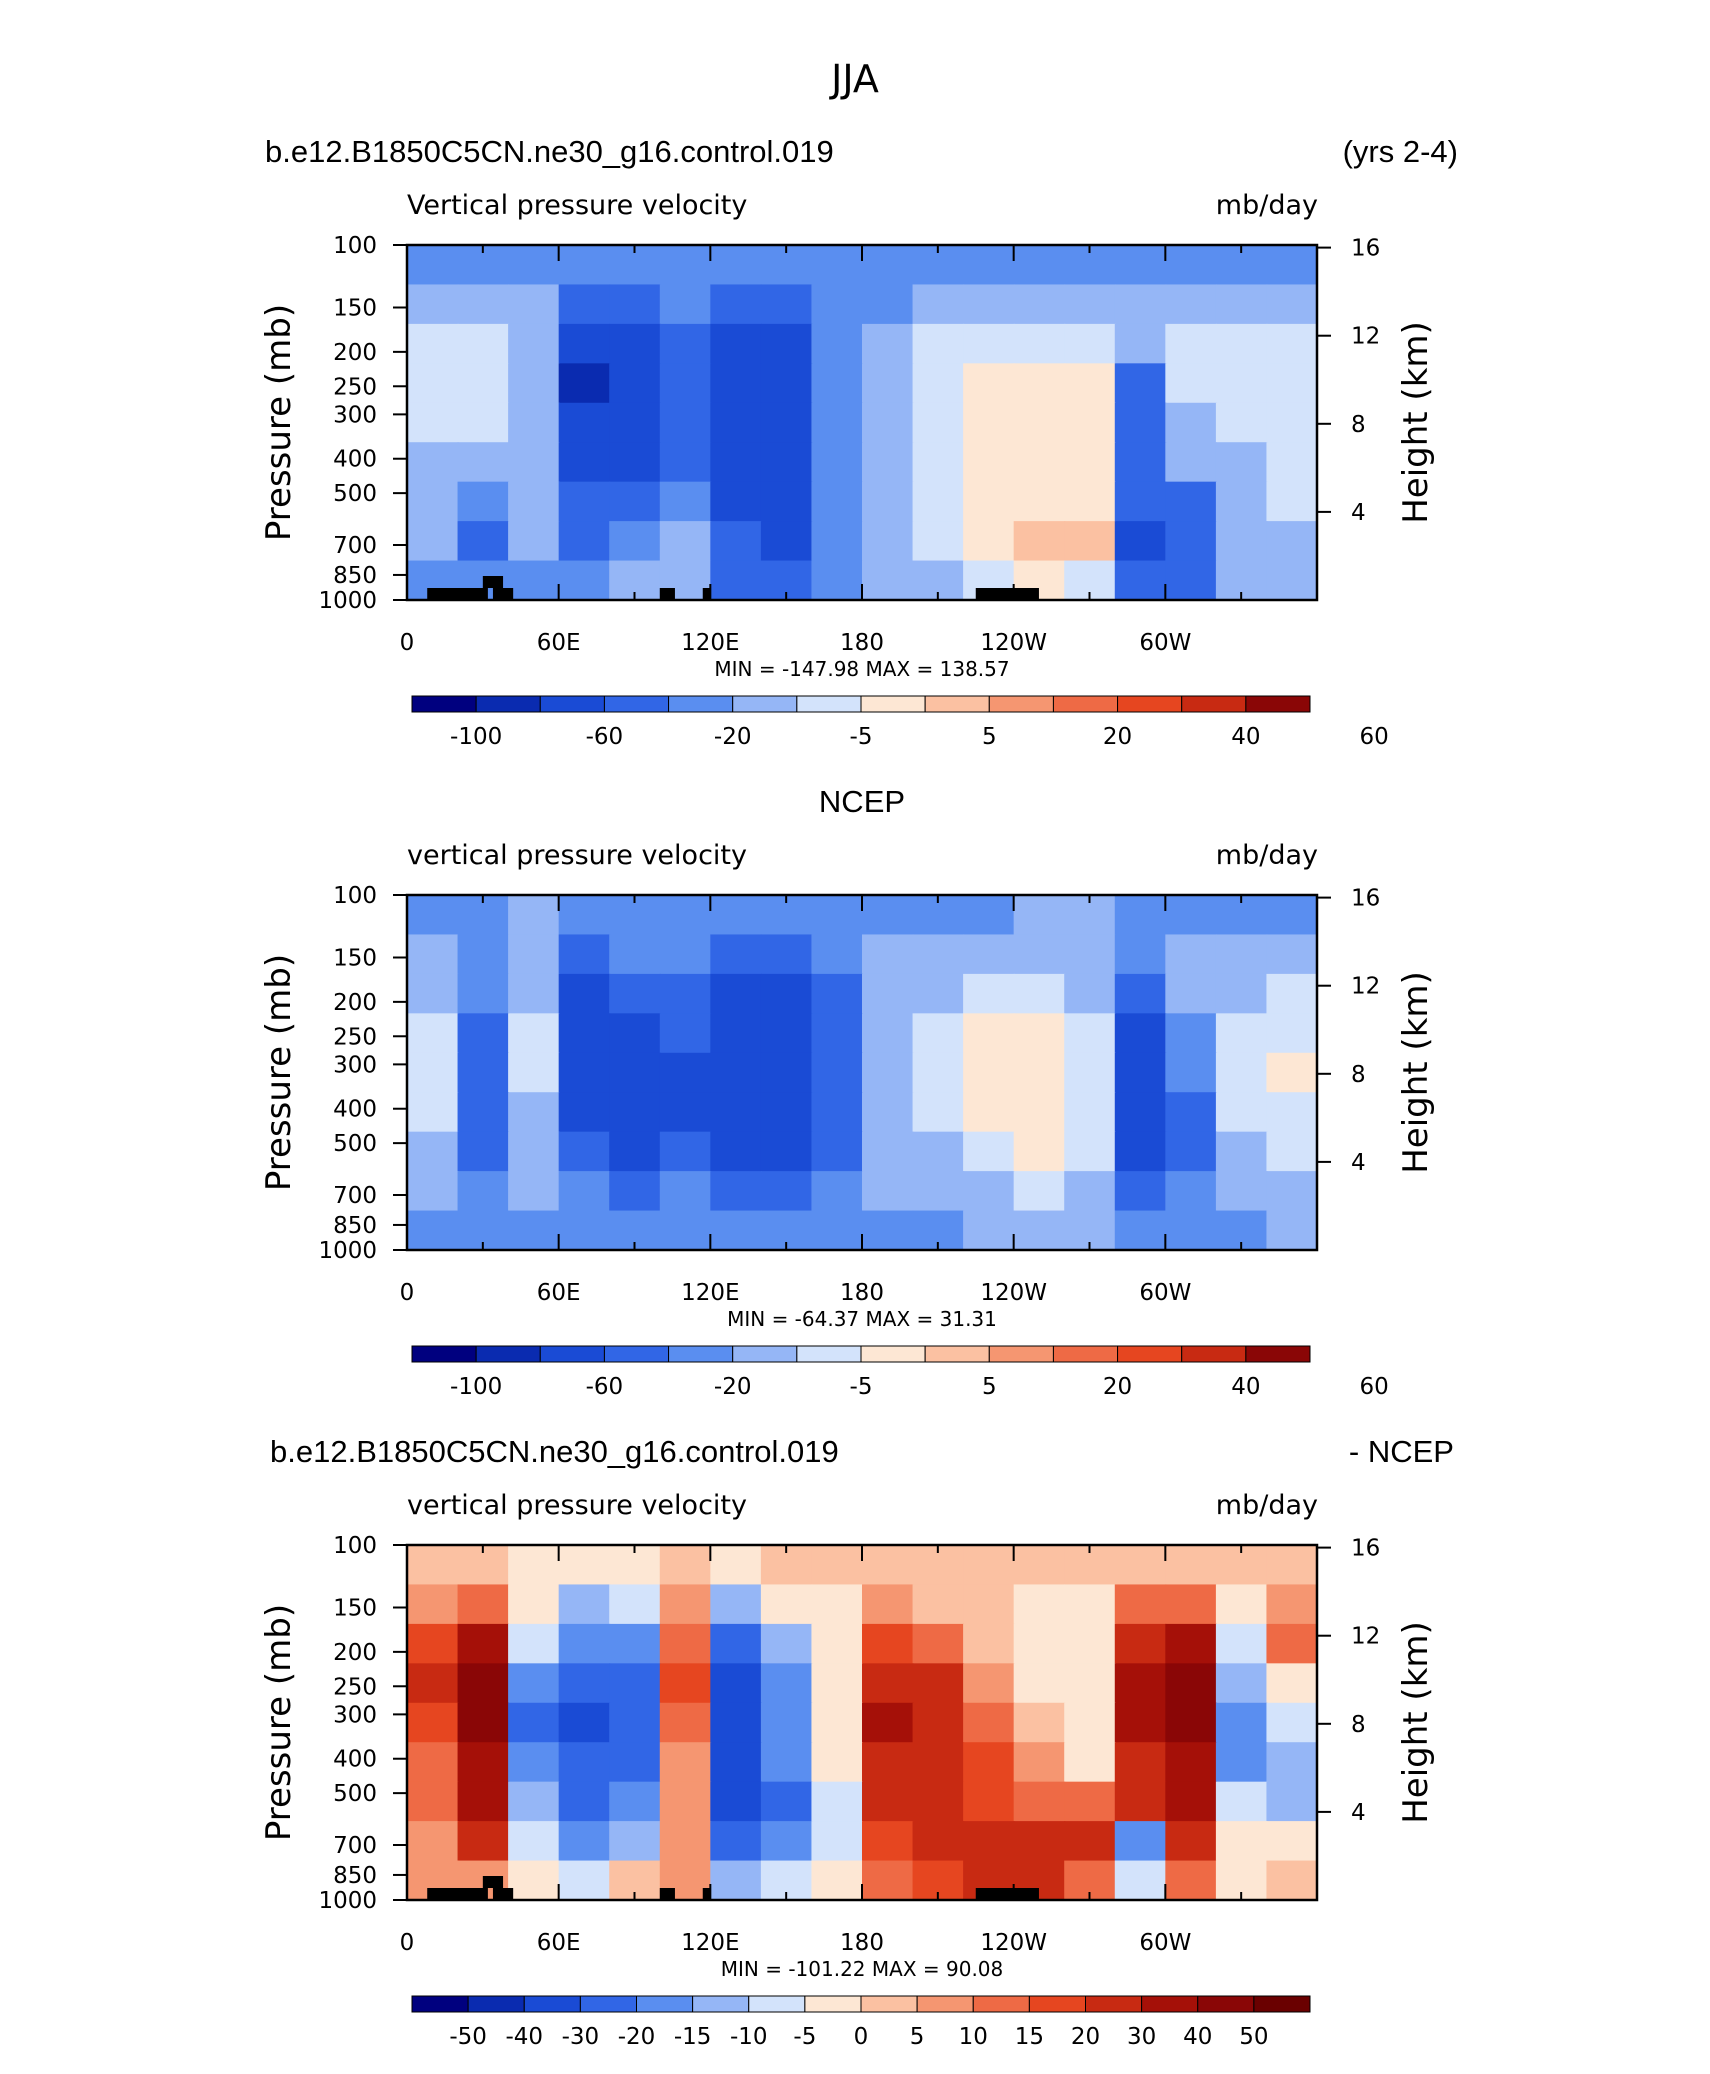  Describe the element at coordinates (861, 2022) in the screenshot. I see `colorbar: -50 -40 -30 -20 -15 -10 -5 0 5 10 15 20 30 40 50` at that location.